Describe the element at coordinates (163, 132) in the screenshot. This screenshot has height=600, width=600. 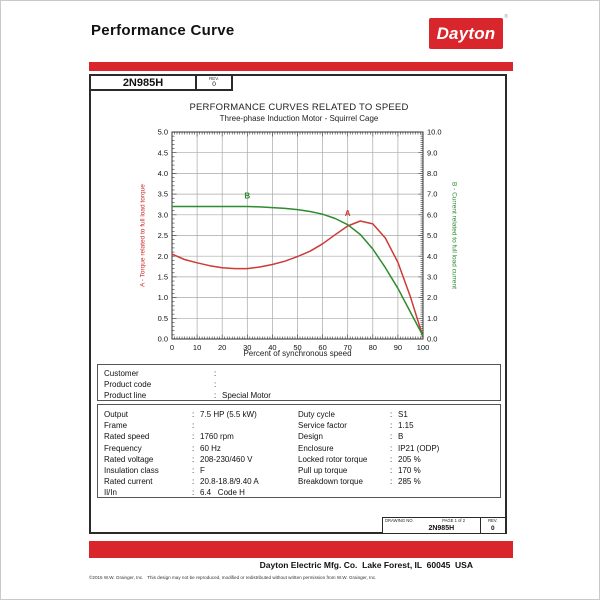
I see `y-left-tick-label: 5.0` at that location.